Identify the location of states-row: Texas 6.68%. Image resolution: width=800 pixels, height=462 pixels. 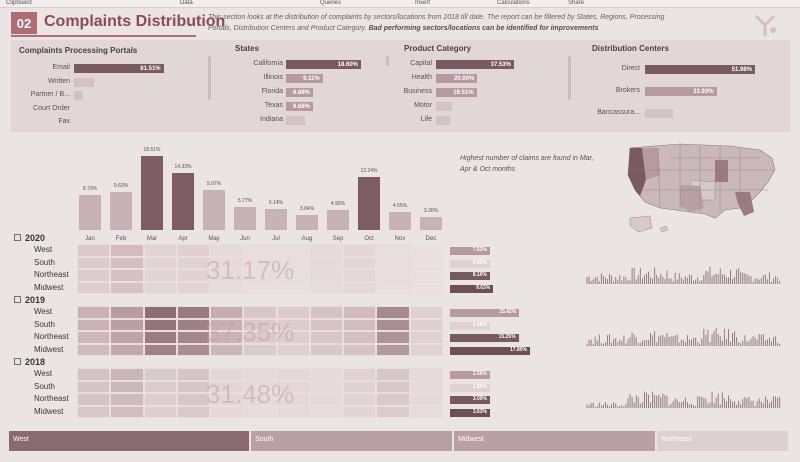
(400, 106).